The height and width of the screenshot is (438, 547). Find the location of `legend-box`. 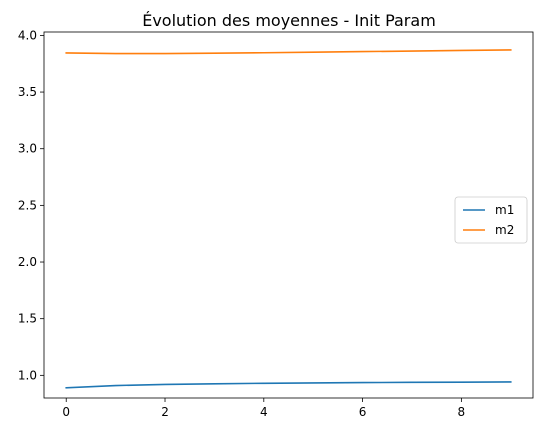

legend-box is located at coordinates (491, 220).